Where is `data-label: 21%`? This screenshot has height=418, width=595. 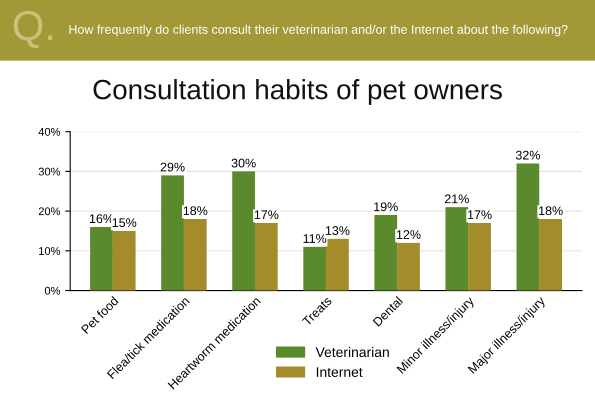
data-label: 21% is located at coordinates (456, 199).